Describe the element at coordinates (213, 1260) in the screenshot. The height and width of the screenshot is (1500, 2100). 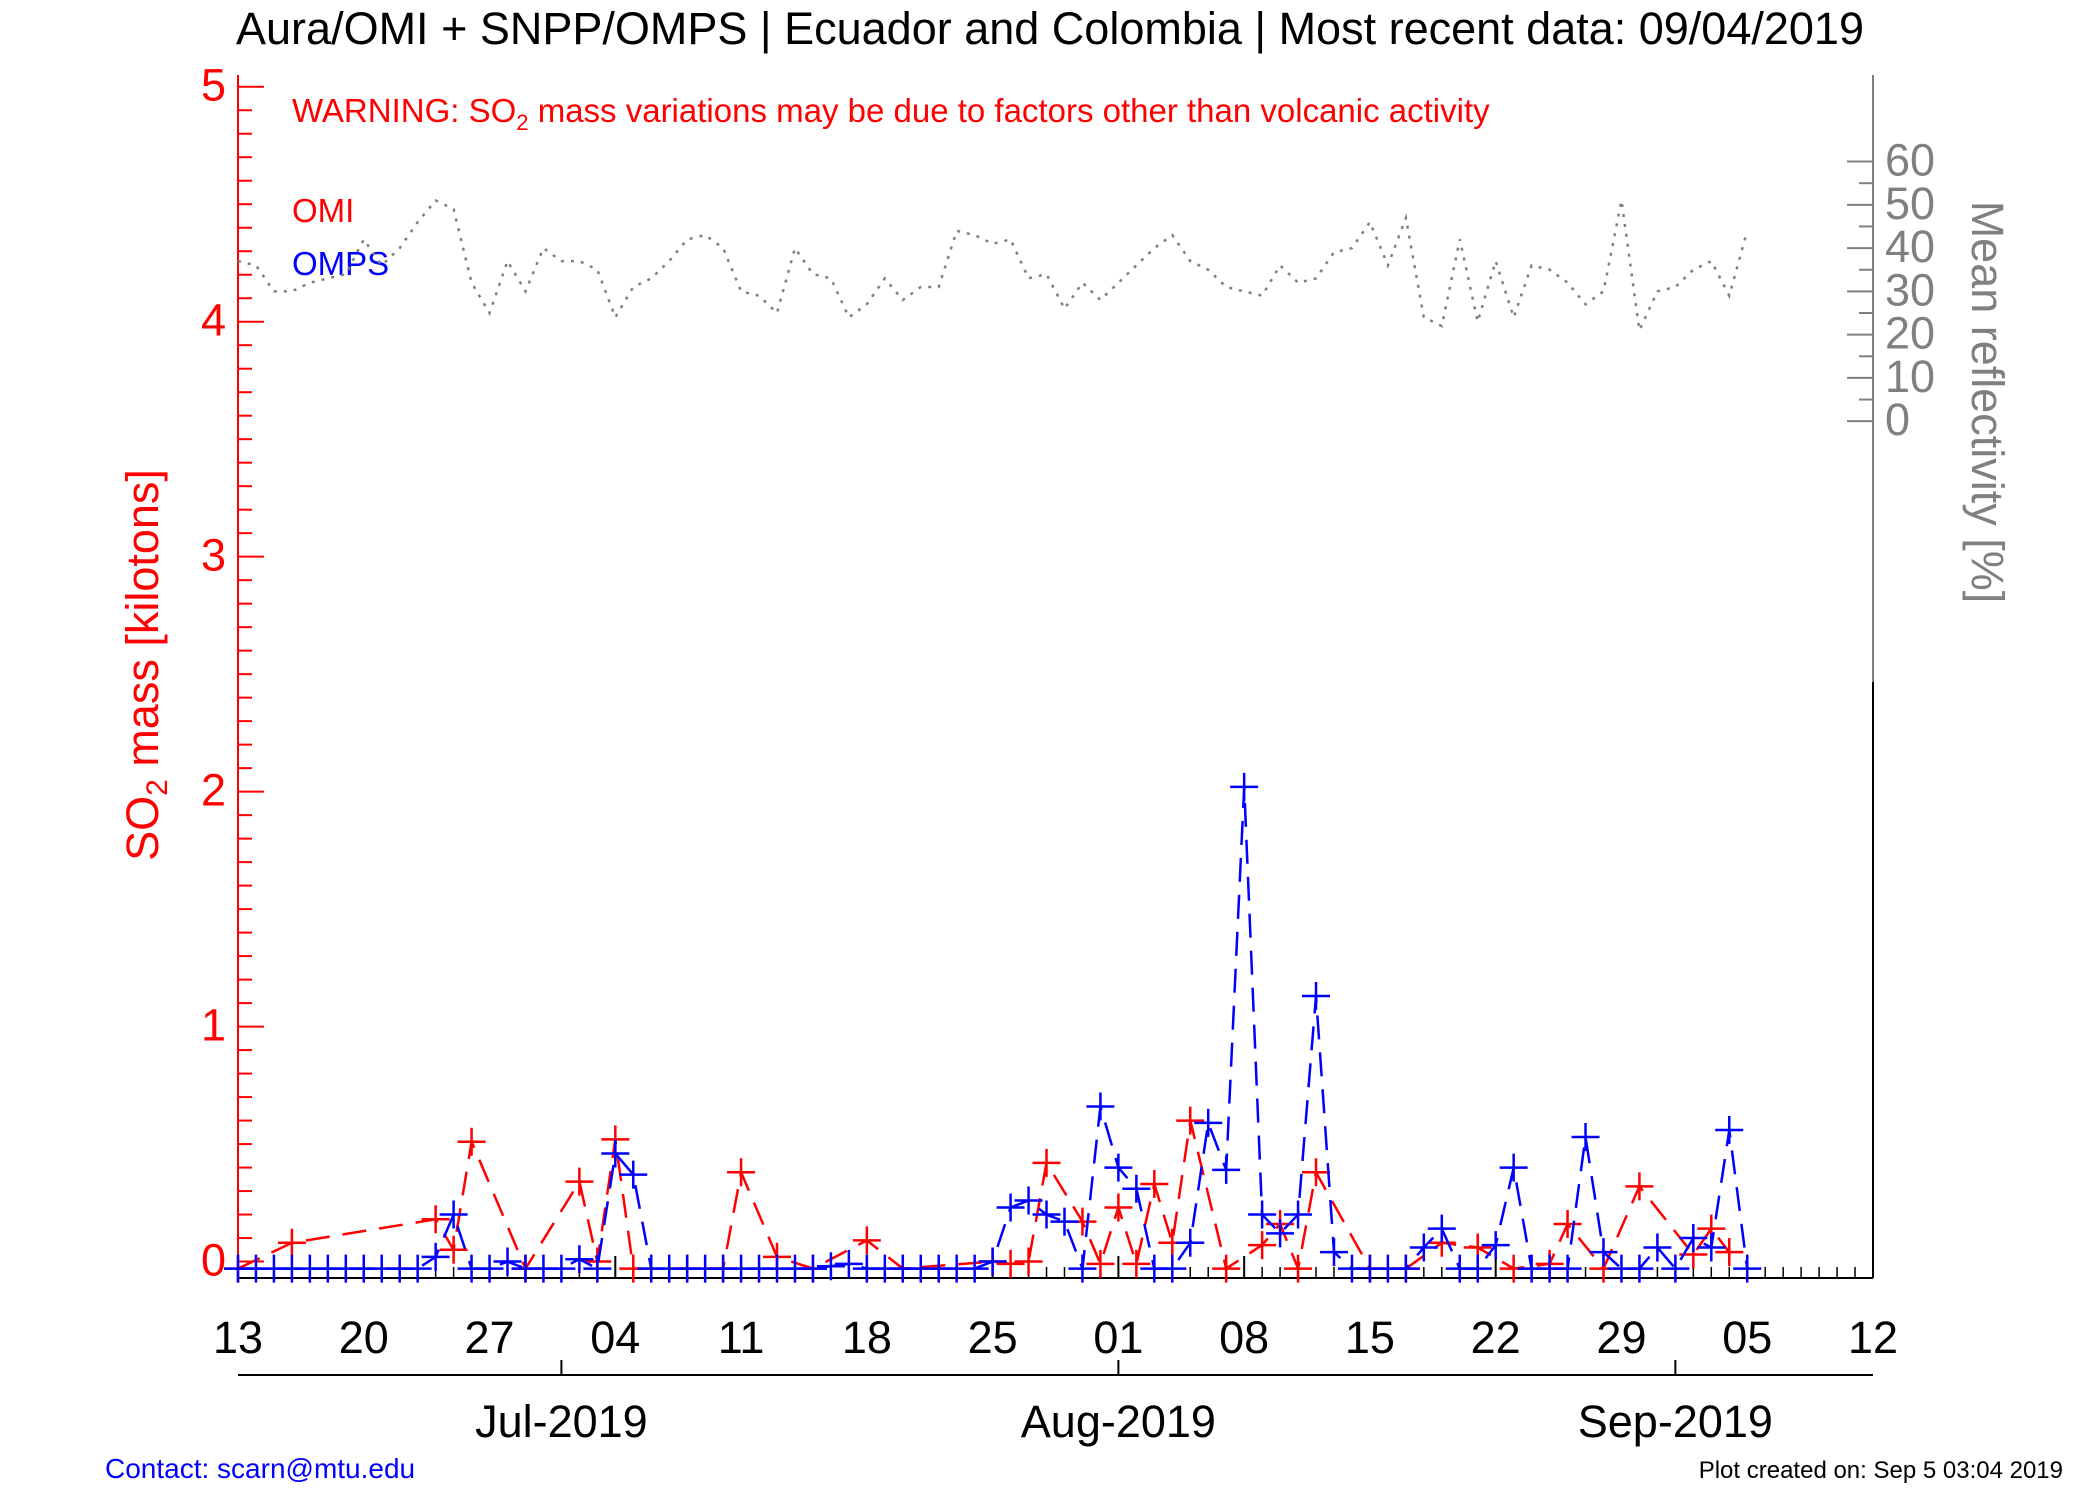
I see `y-left-tick-label: 0` at that location.